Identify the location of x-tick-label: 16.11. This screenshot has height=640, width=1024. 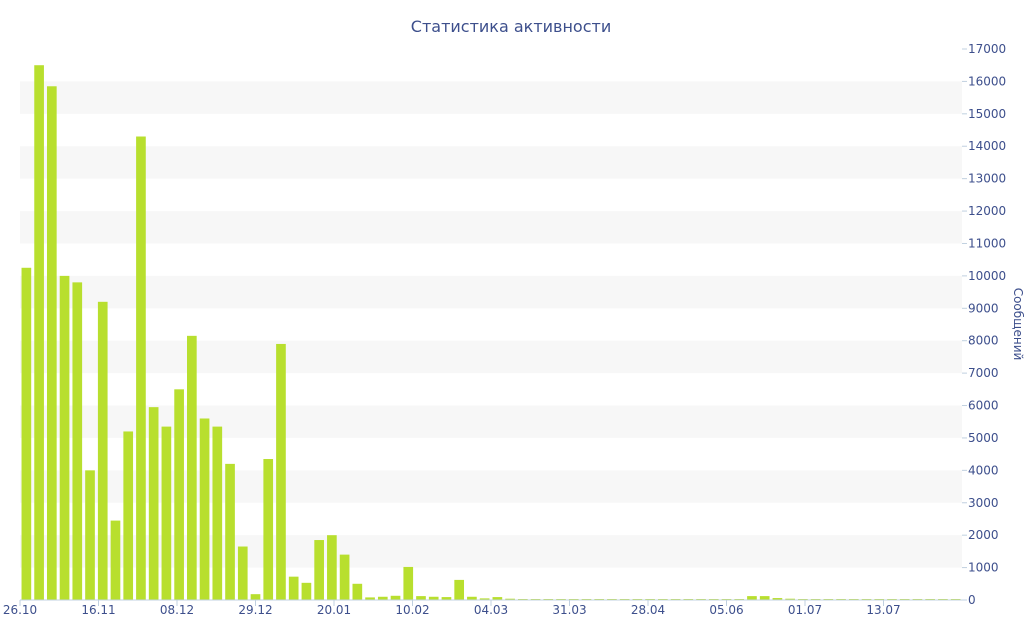
(98, 610).